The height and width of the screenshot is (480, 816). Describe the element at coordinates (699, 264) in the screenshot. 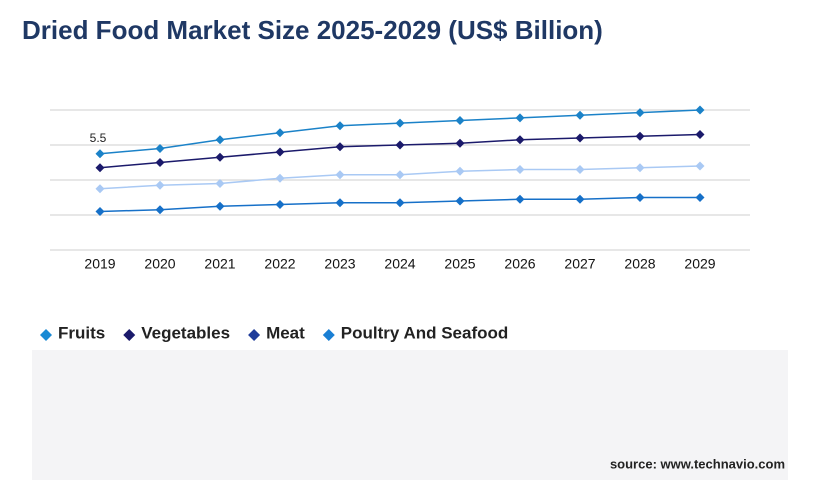

I see `x-tick-label: 2029` at that location.